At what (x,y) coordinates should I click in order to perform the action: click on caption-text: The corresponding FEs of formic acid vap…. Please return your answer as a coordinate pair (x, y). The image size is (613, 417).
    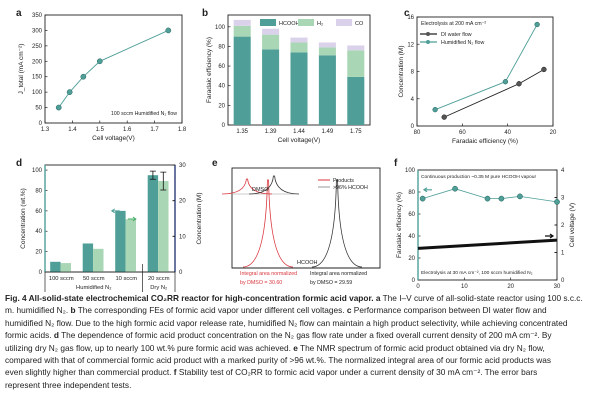
    Looking at the image, I should click on (211, 310).